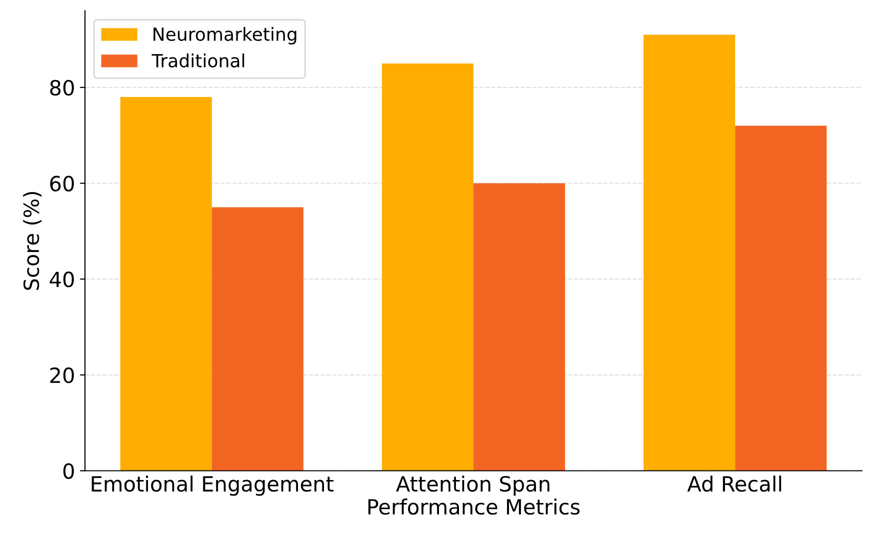 This screenshot has height=538, width=876. What do you see at coordinates (474, 506) in the screenshot?
I see `x-axis-title: Performance Metrics` at bounding box center [474, 506].